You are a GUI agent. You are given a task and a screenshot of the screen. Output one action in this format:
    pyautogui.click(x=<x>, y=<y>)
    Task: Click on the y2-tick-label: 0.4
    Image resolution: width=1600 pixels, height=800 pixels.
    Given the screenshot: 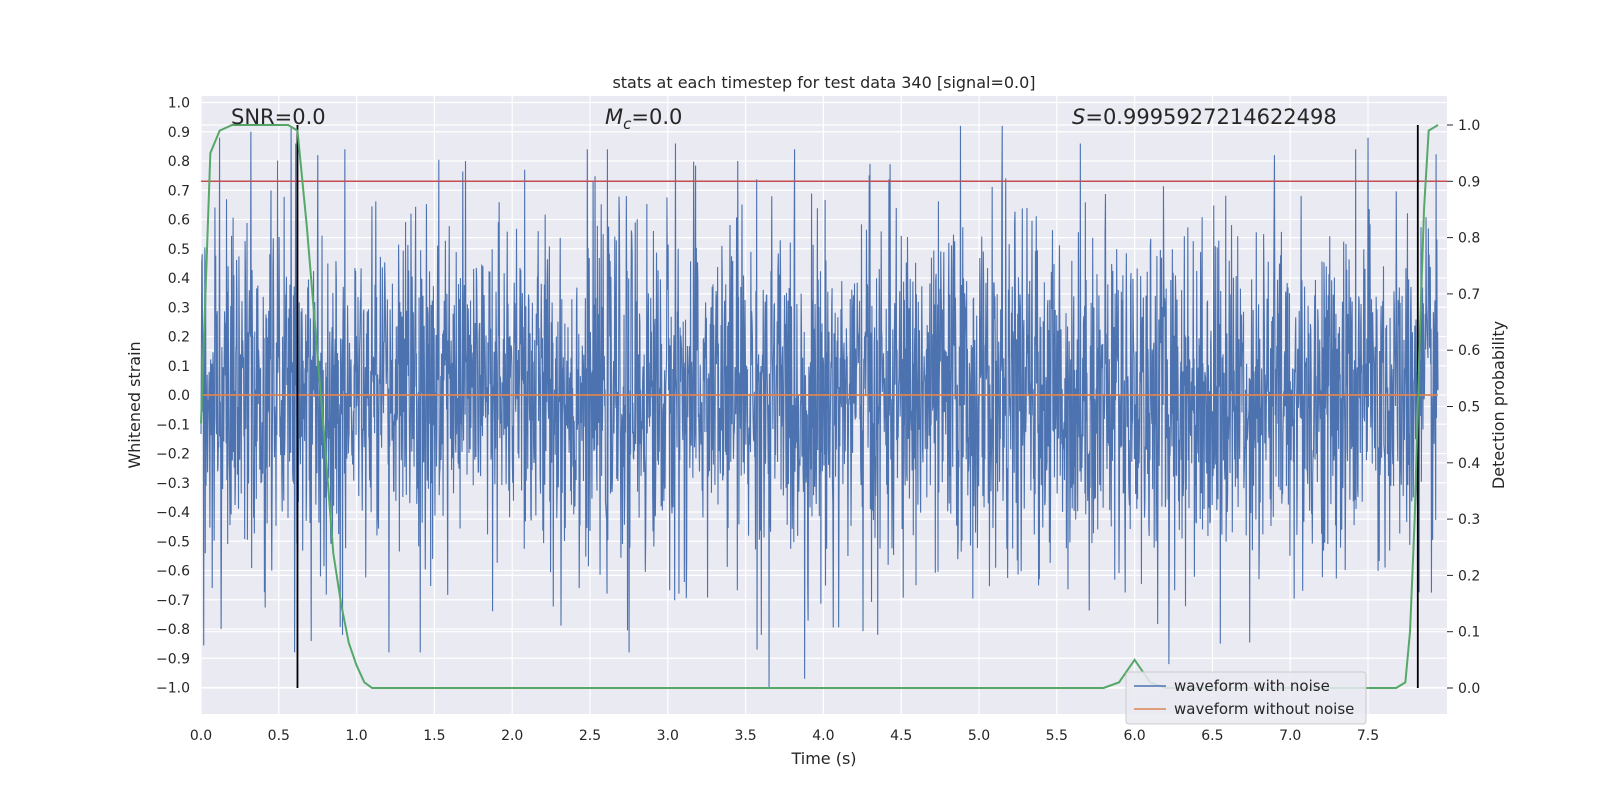 What is the action you would take?
    pyautogui.click(x=1469, y=464)
    